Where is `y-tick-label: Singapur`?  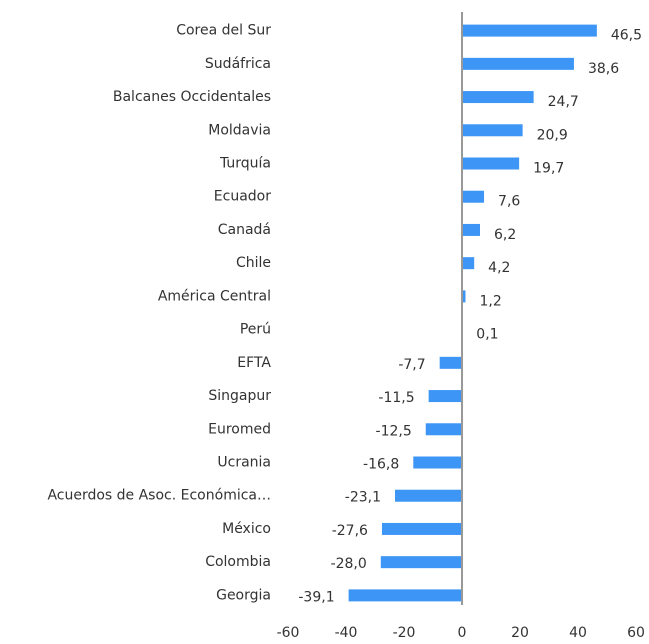 y-tick-label: Singapur is located at coordinates (239, 396).